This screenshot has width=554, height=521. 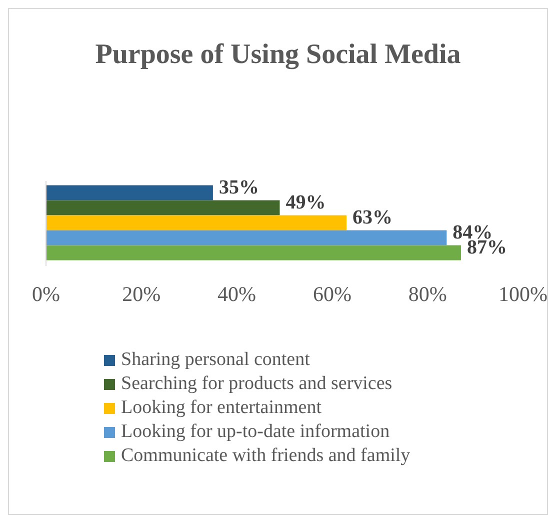 I want to click on x-tick-label: 20%, so click(x=141, y=294).